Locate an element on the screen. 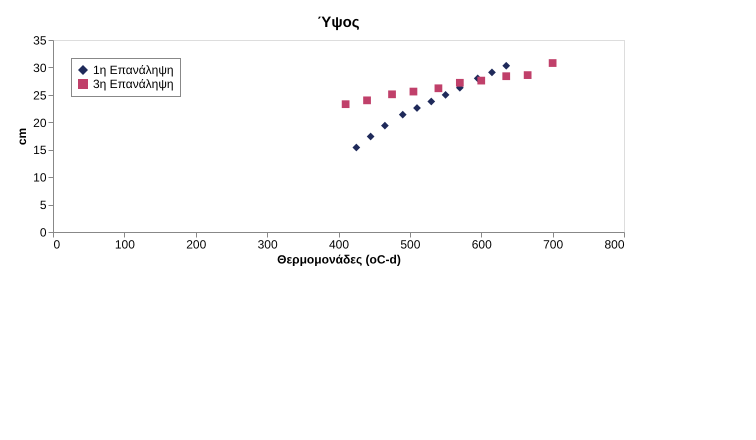  chart-title: Ύψος is located at coordinates (338, 22).